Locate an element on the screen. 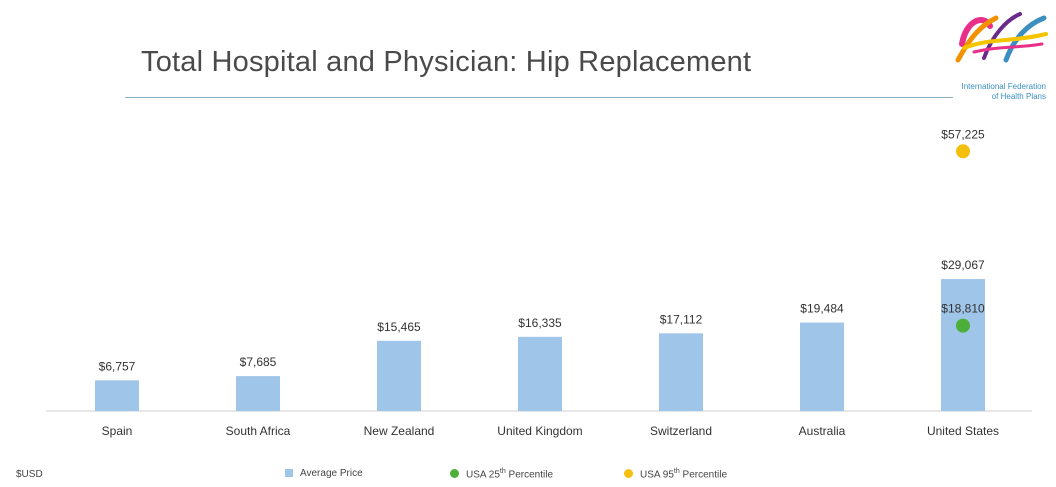 This screenshot has width=1056, height=487. bar-south-africa is located at coordinates (258, 393).